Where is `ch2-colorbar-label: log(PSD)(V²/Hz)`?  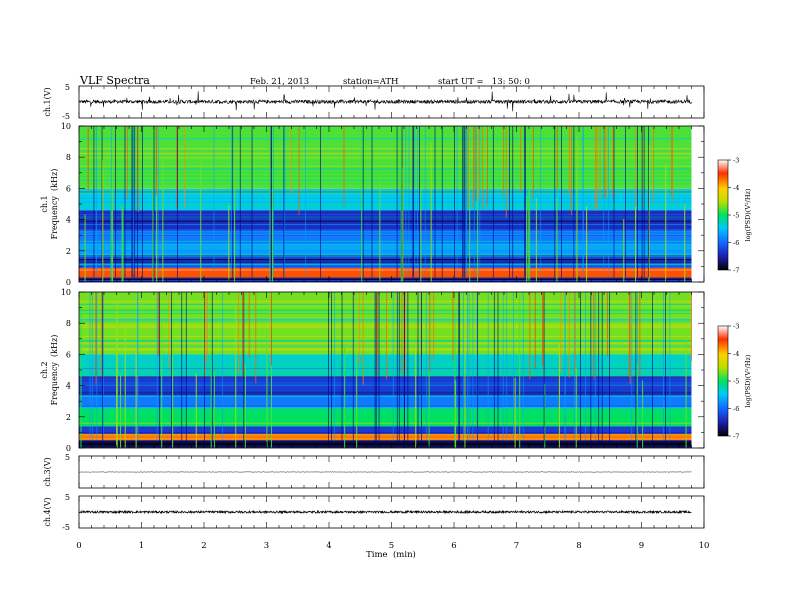 ch2-colorbar-label: log(PSD)(V²/Hz) is located at coordinates (748, 380).